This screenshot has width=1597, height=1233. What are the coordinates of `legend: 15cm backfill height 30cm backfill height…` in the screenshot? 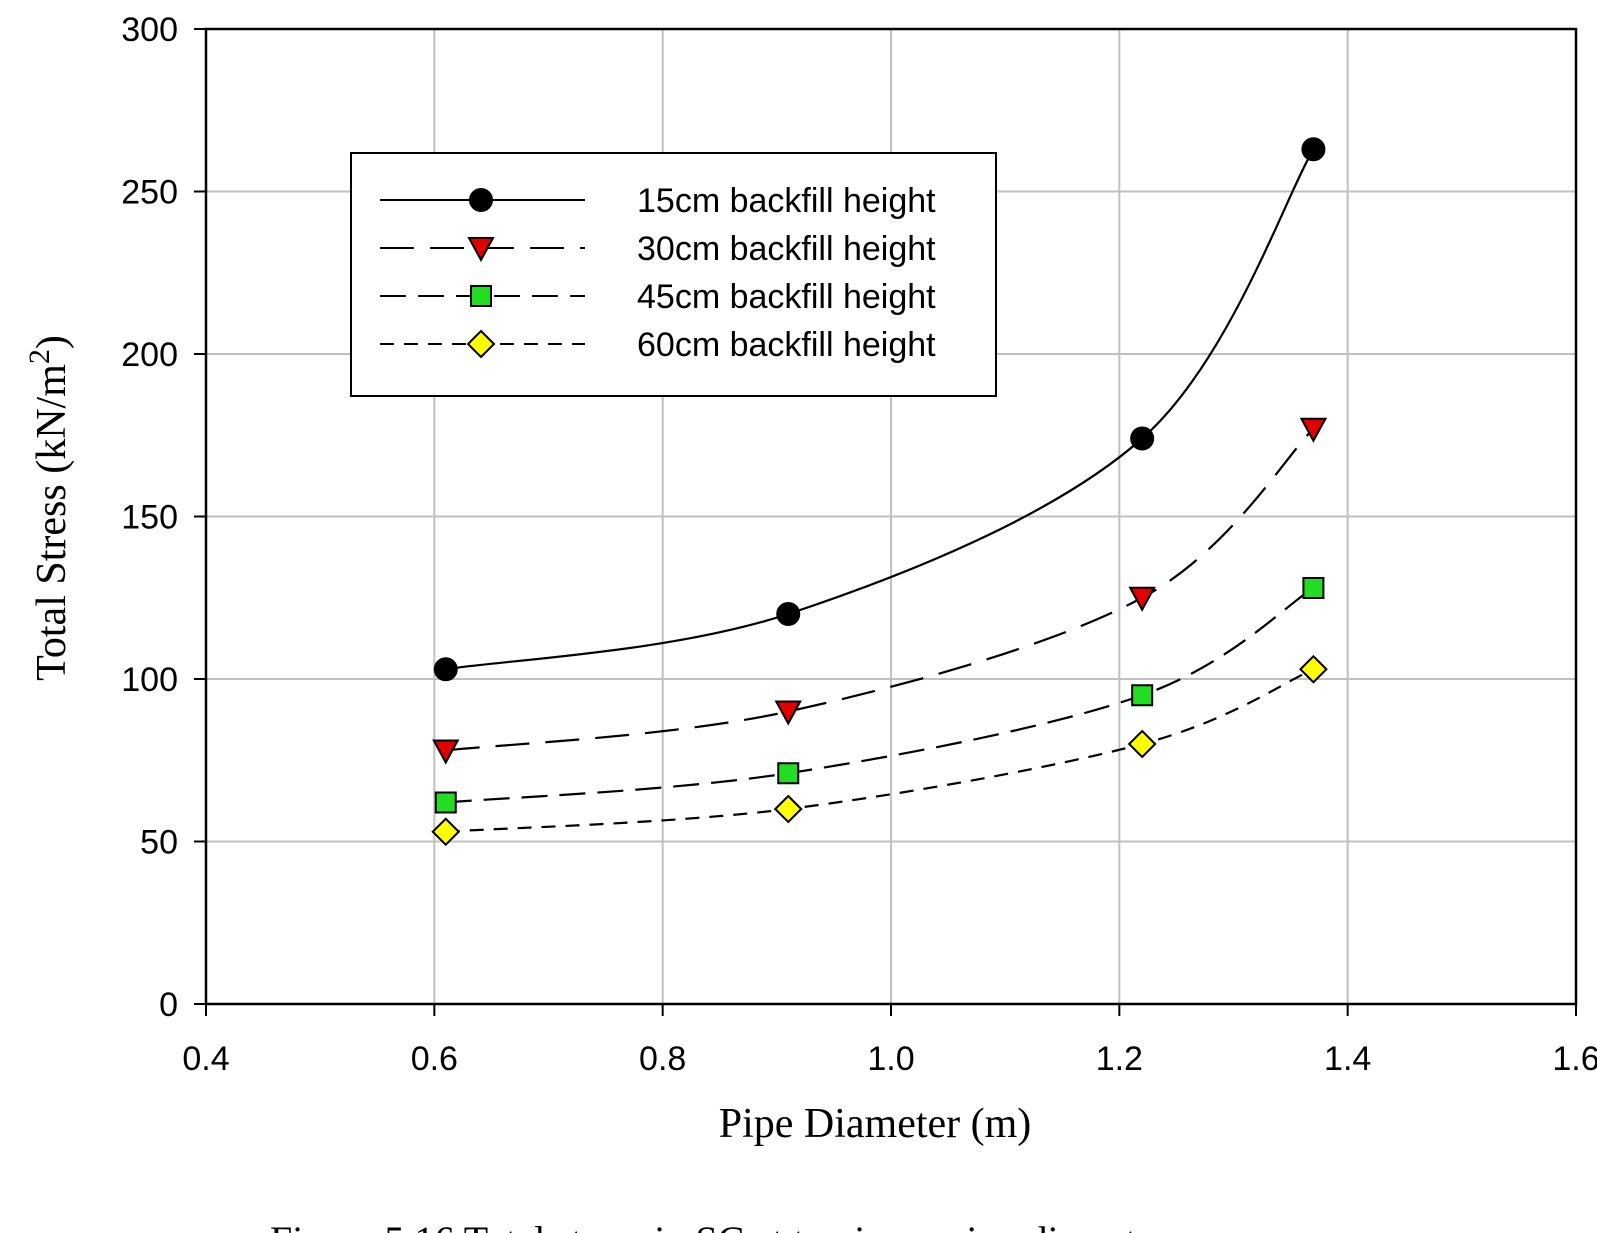 It's located at (673, 274).